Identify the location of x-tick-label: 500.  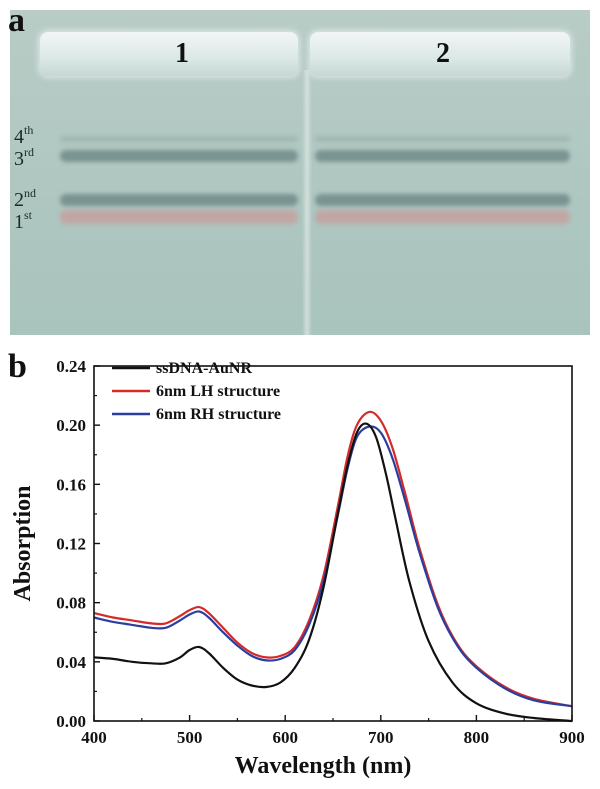
(190, 737).